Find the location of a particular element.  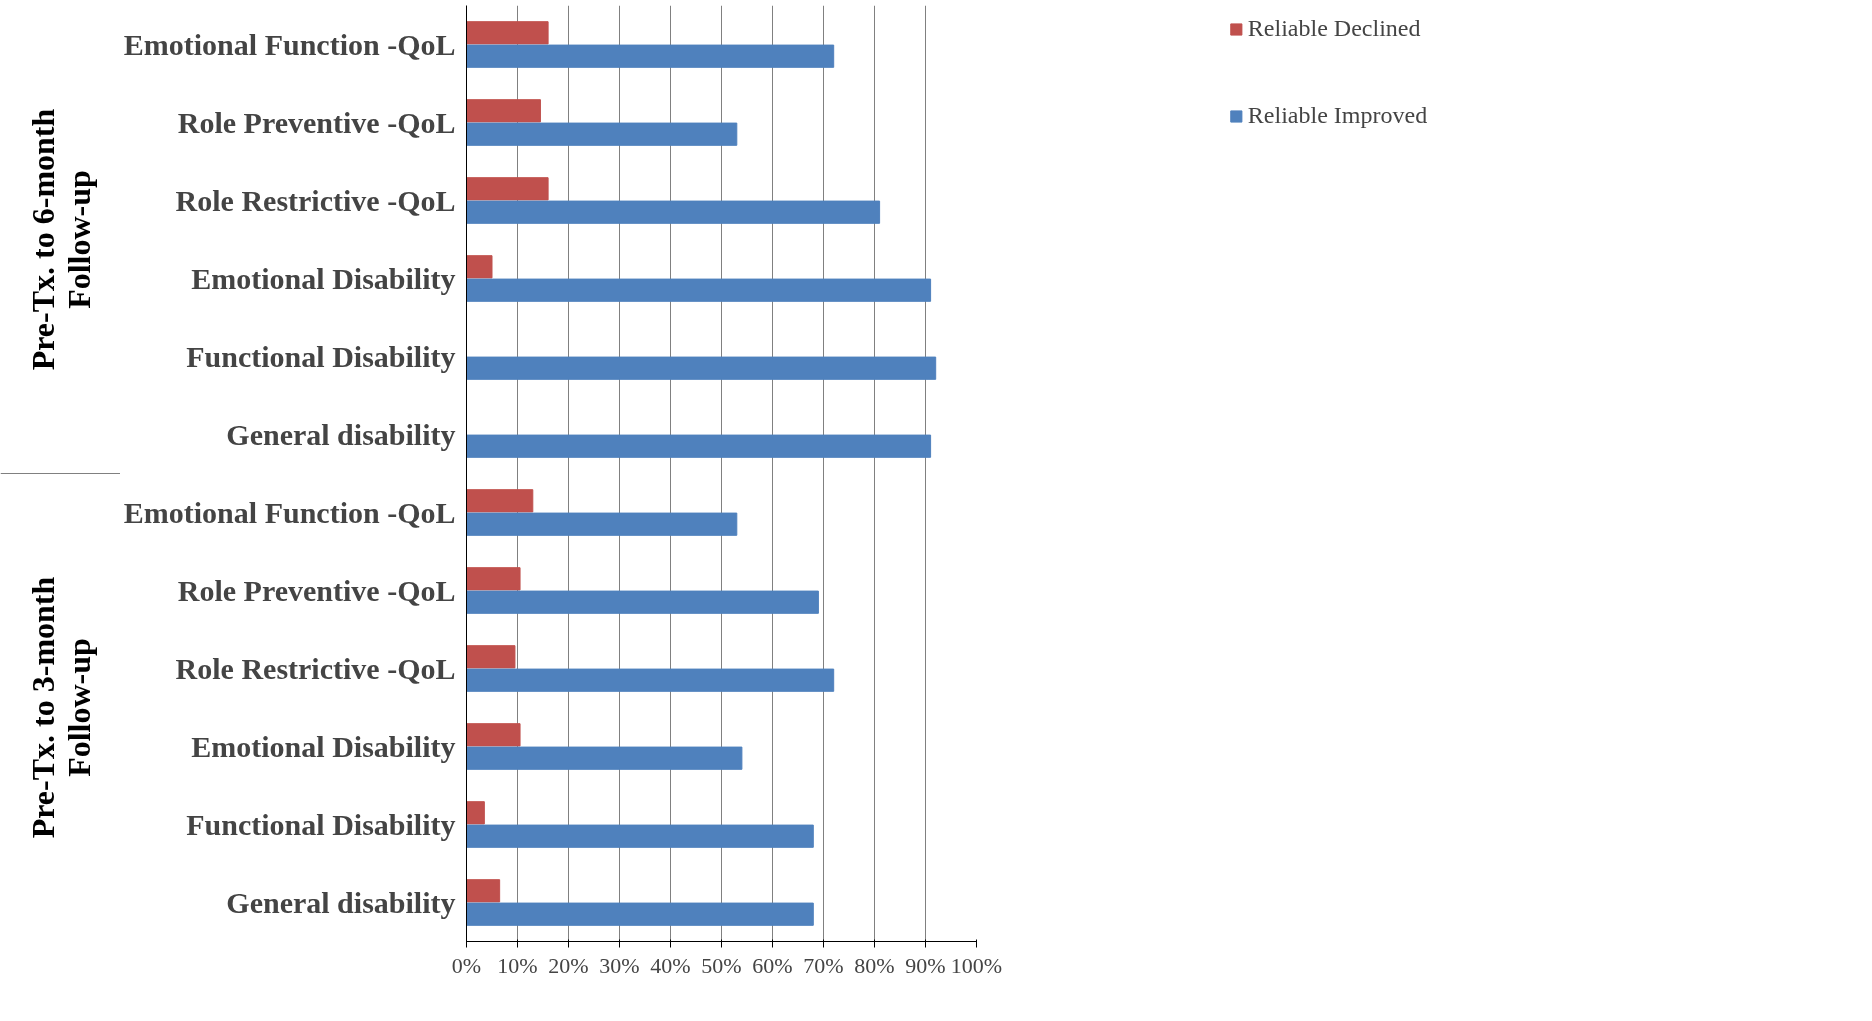

x-tick-label: 40% is located at coordinates (670, 965).